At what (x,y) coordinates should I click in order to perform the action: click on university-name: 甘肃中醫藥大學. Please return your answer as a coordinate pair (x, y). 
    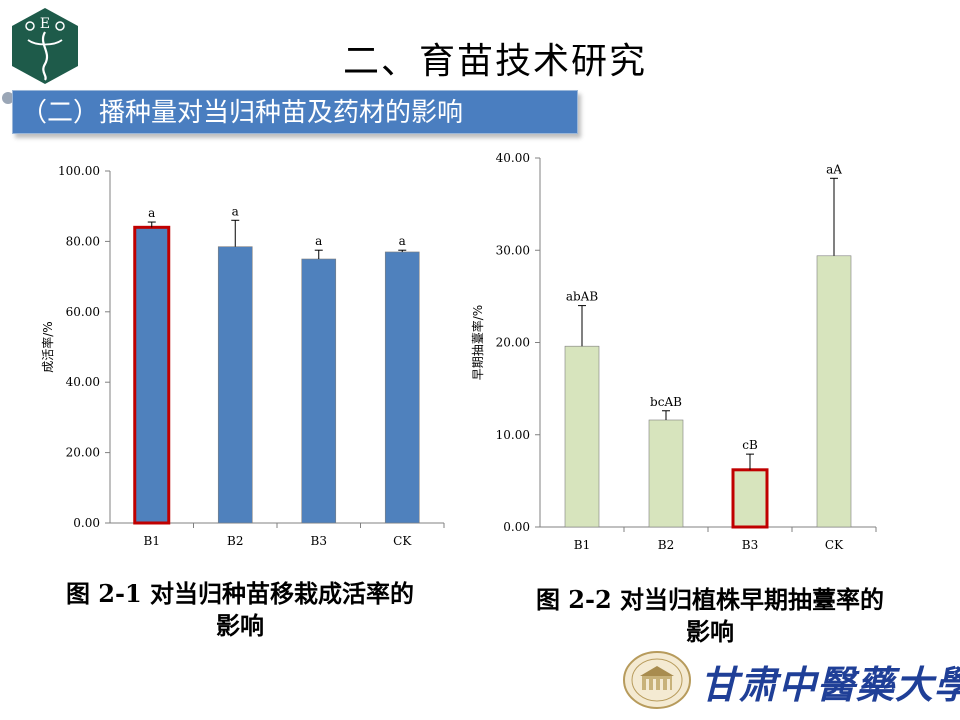
    Looking at the image, I should click on (830, 684).